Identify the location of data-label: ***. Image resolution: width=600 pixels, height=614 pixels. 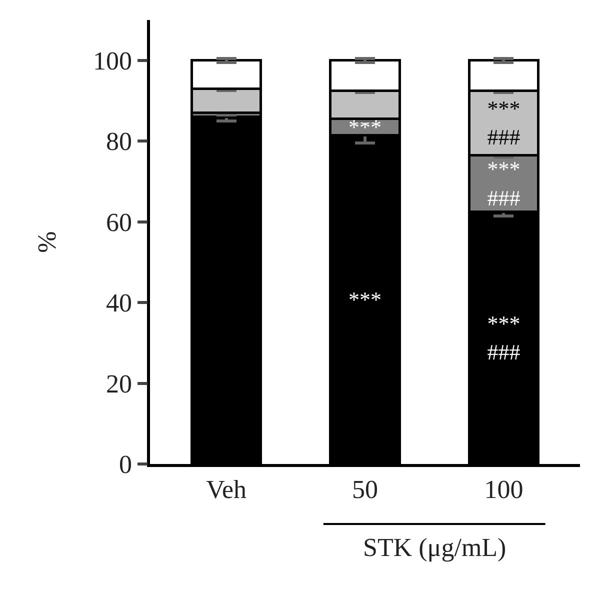
(365, 299).